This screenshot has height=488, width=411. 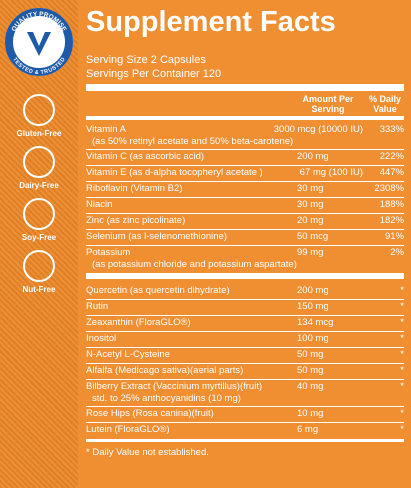 I want to click on nutrient-name: Zinc (as zinc picolinate), so click(x=136, y=220).